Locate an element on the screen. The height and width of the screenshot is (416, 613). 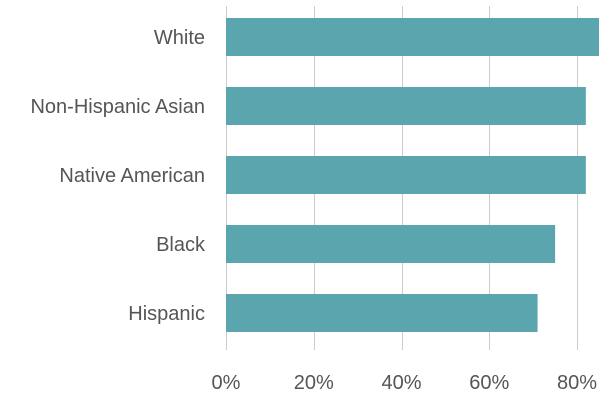
category-label: White is located at coordinates (179, 38).